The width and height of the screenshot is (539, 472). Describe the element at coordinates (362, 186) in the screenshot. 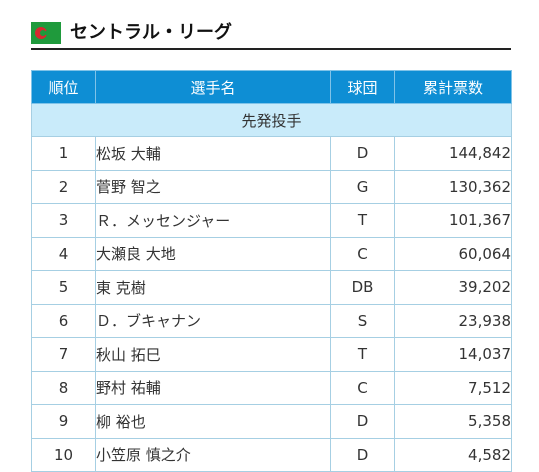

I see `team-cell: G` at that location.